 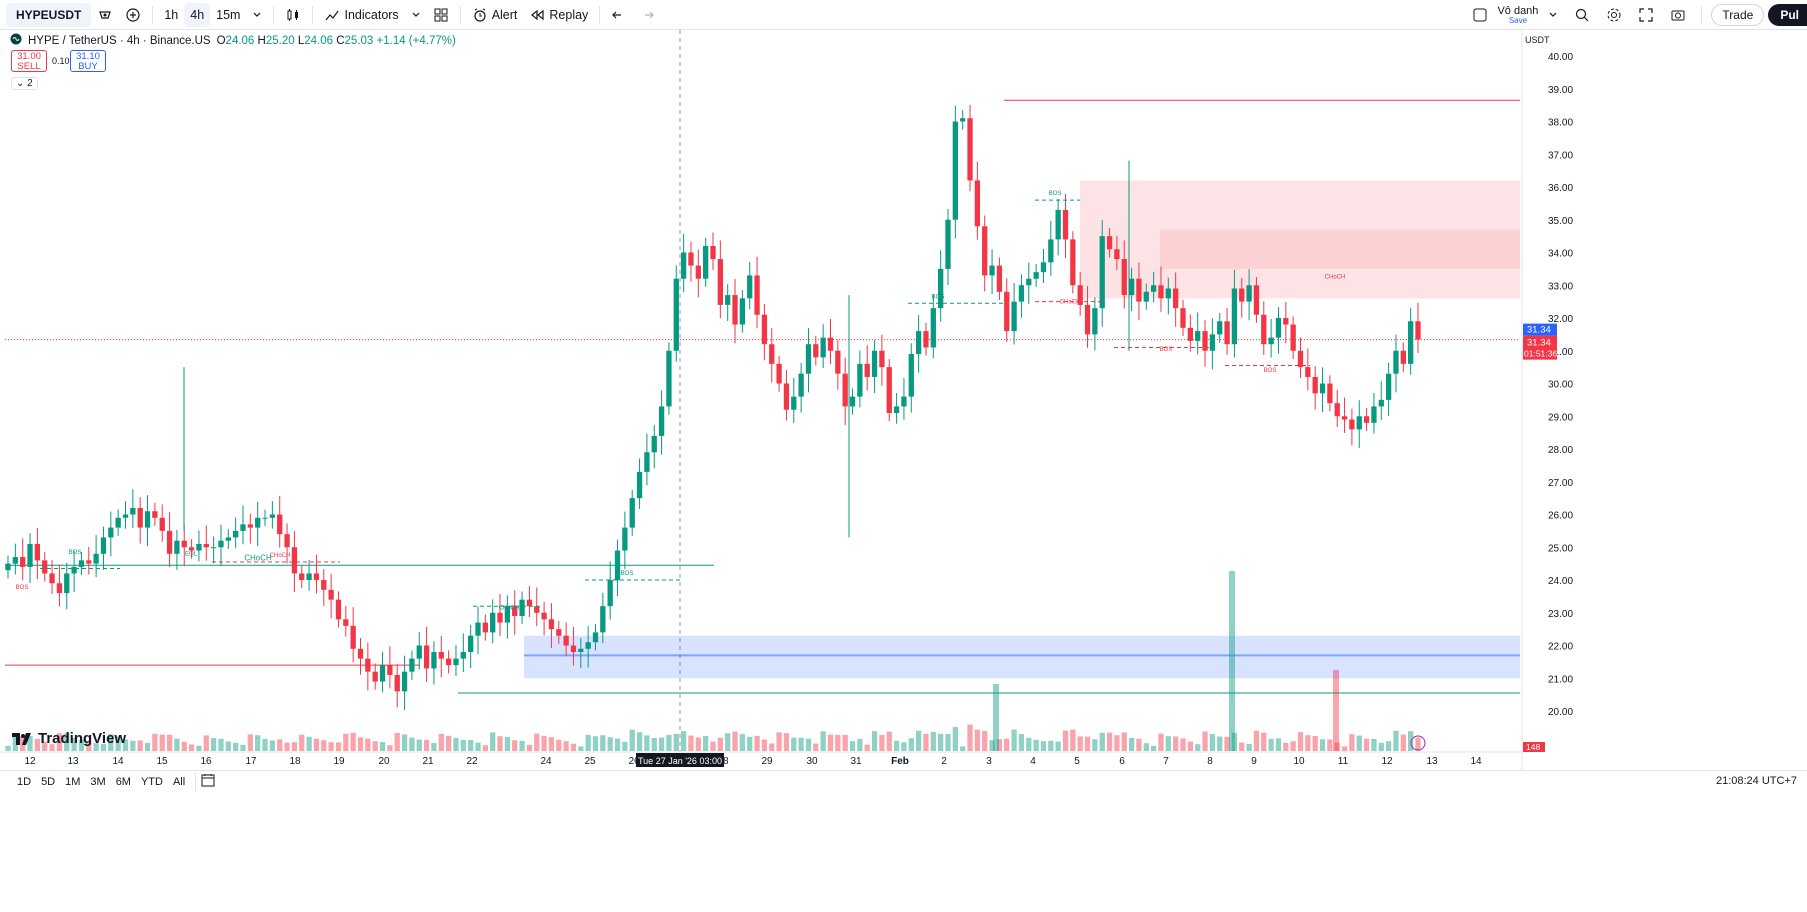 What do you see at coordinates (313, 14) in the screenshot?
I see `toolbar-divider` at bounding box center [313, 14].